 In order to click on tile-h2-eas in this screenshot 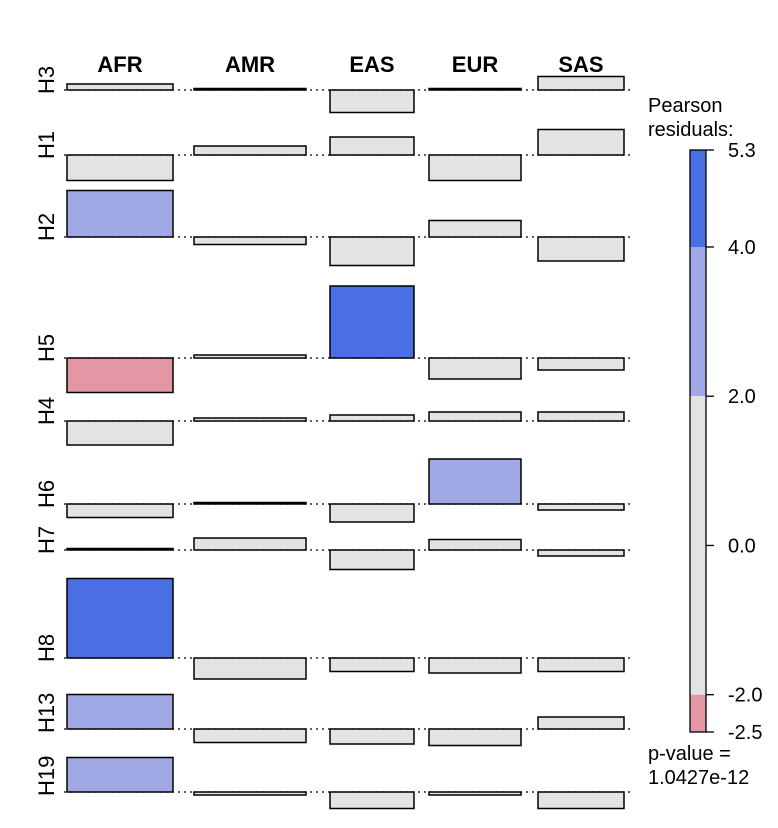, I will do `click(372, 251)`.